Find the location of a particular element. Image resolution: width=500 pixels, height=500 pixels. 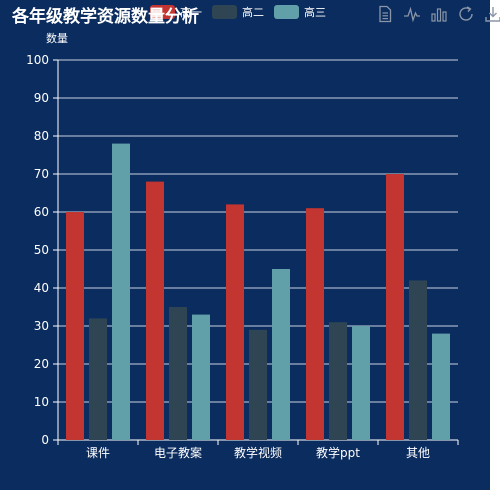

line-chart-icon is located at coordinates (412, 14).